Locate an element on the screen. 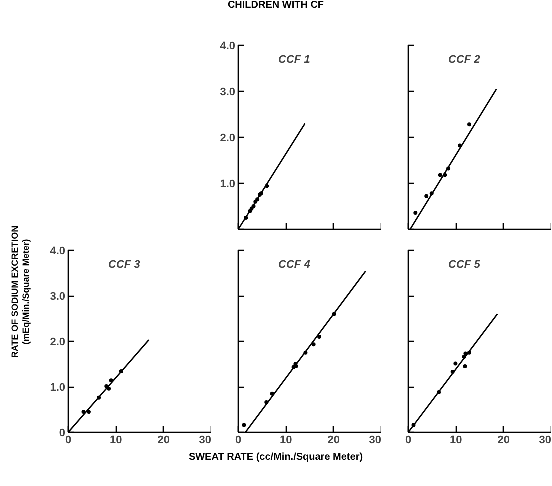  x-axis-title: SWEAT RATE (cc/Min./Square Meter) is located at coordinates (276, 458).